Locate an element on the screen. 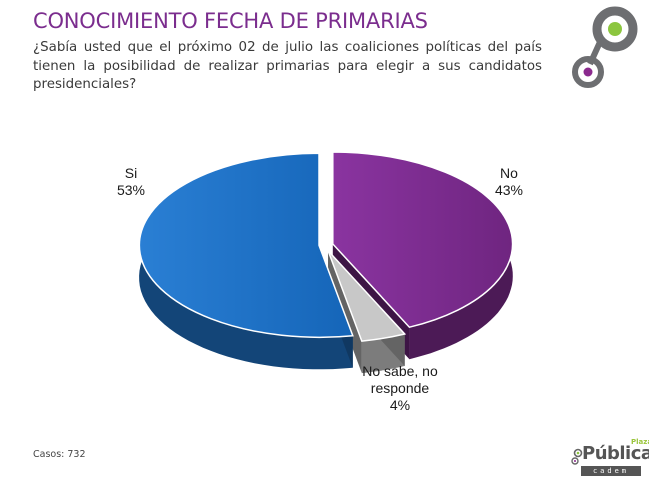 The image size is (649, 482). label-ns-name-1: No sabe, no is located at coordinates (400, 371).